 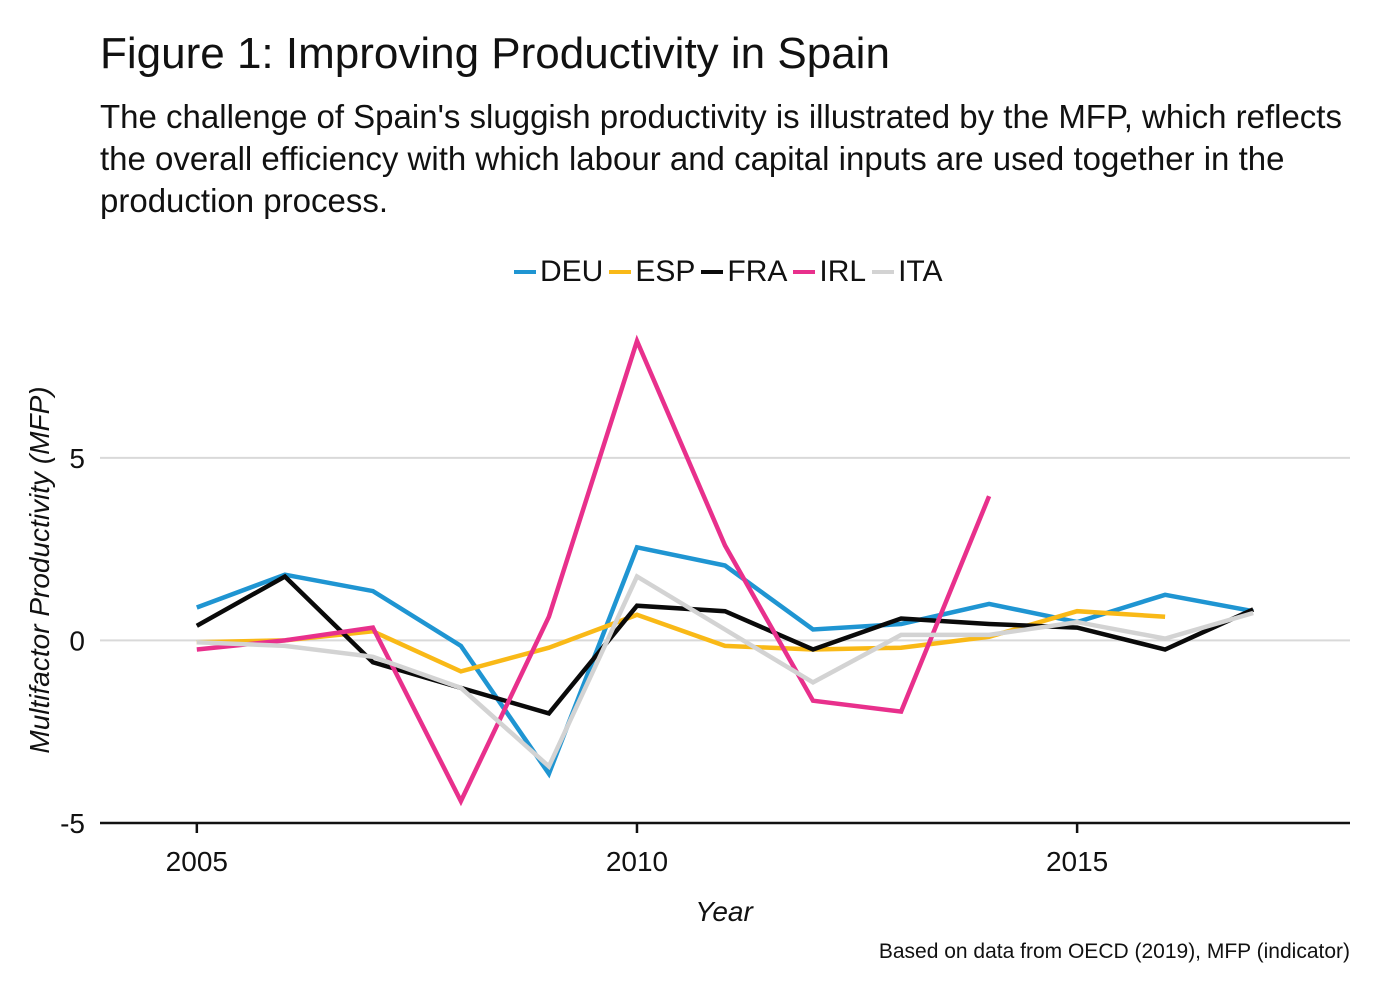 What do you see at coordinates (572, 271) in the screenshot?
I see `legend-label-deu: DEU` at bounding box center [572, 271].